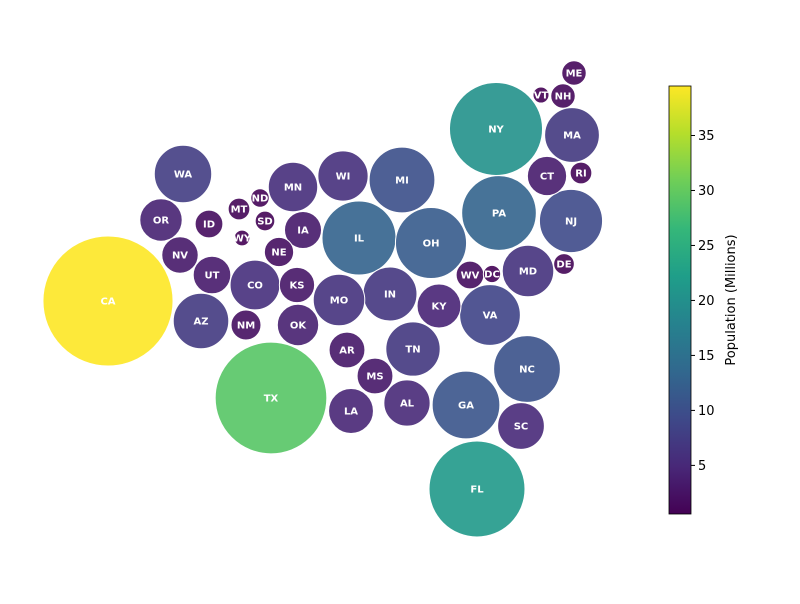 The width and height of the screenshot is (800, 604). I want to click on bubble-label-ms: MS, so click(374, 377).